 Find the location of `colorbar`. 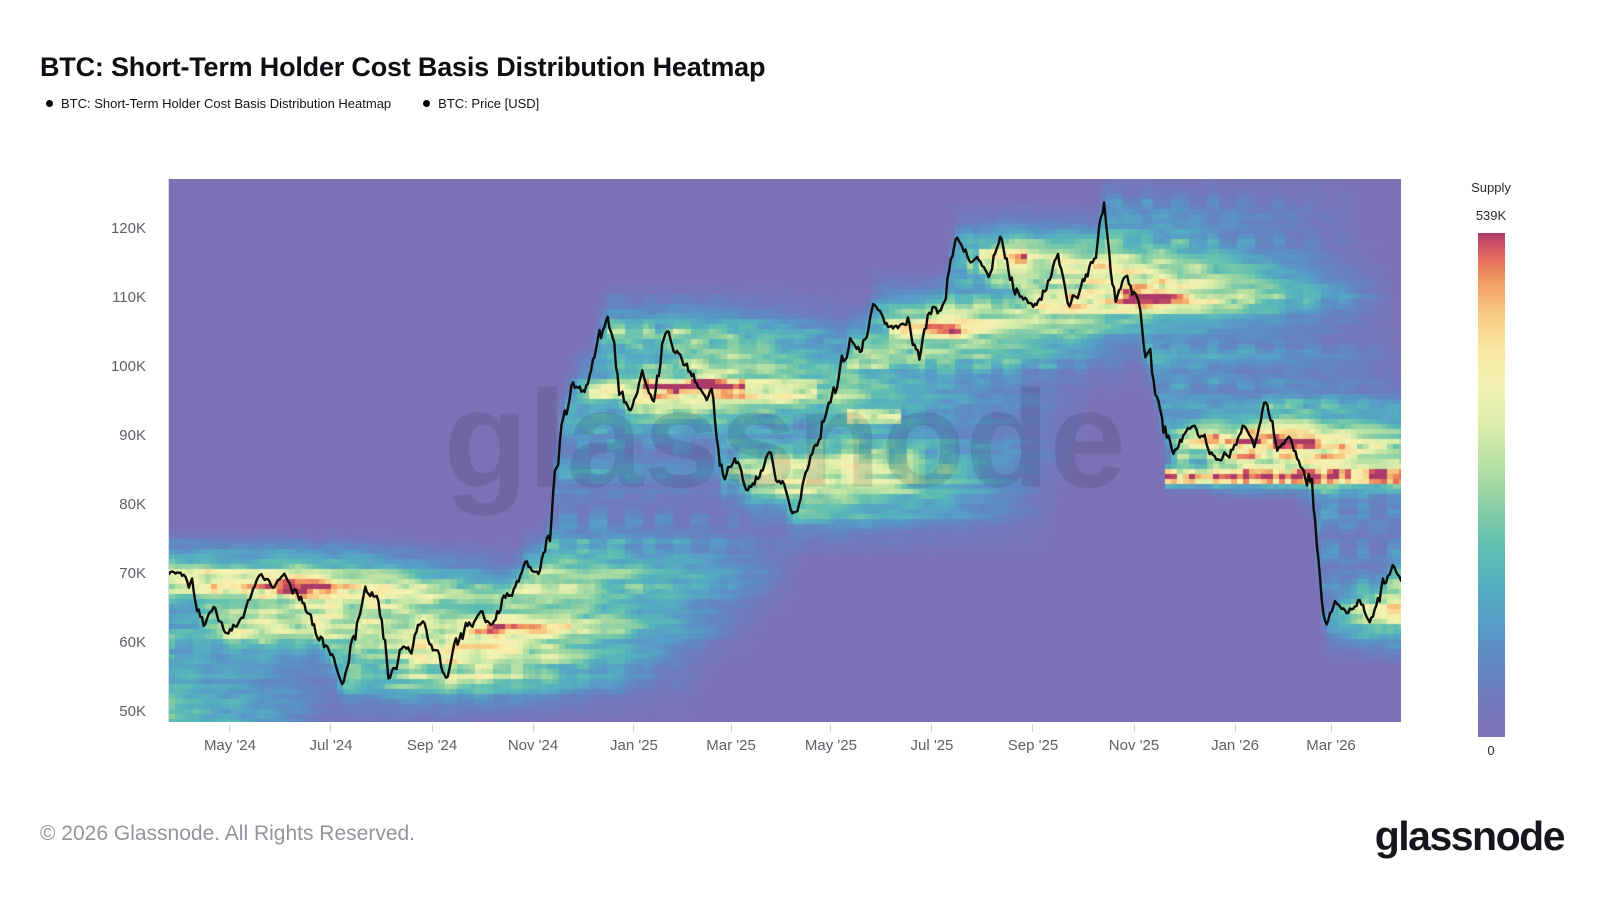

colorbar is located at coordinates (1491, 485).